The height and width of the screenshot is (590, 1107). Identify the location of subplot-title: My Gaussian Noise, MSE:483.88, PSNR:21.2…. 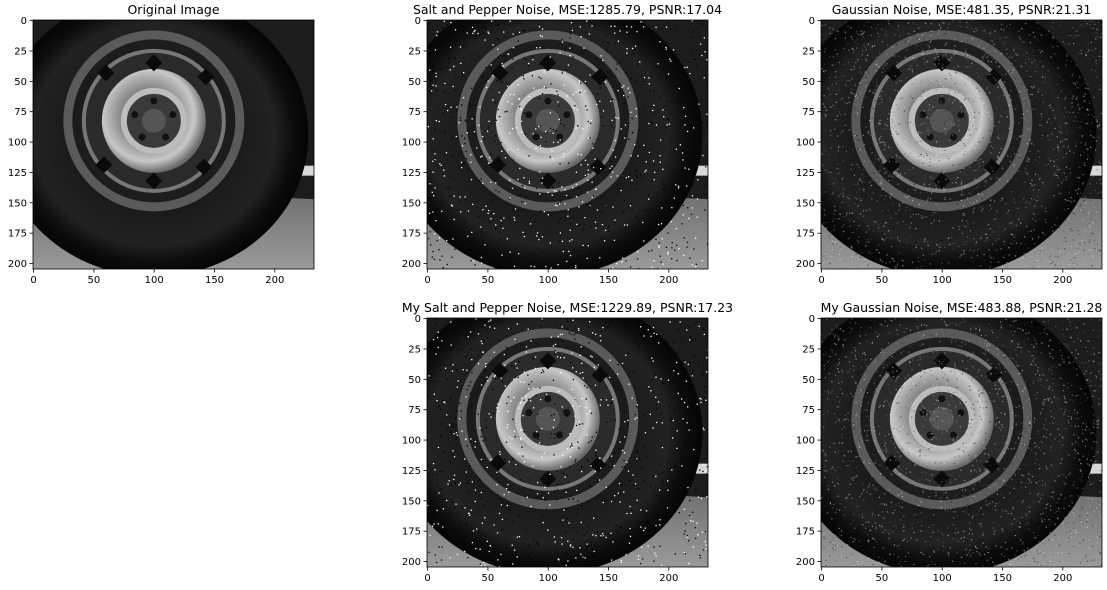
(962, 307).